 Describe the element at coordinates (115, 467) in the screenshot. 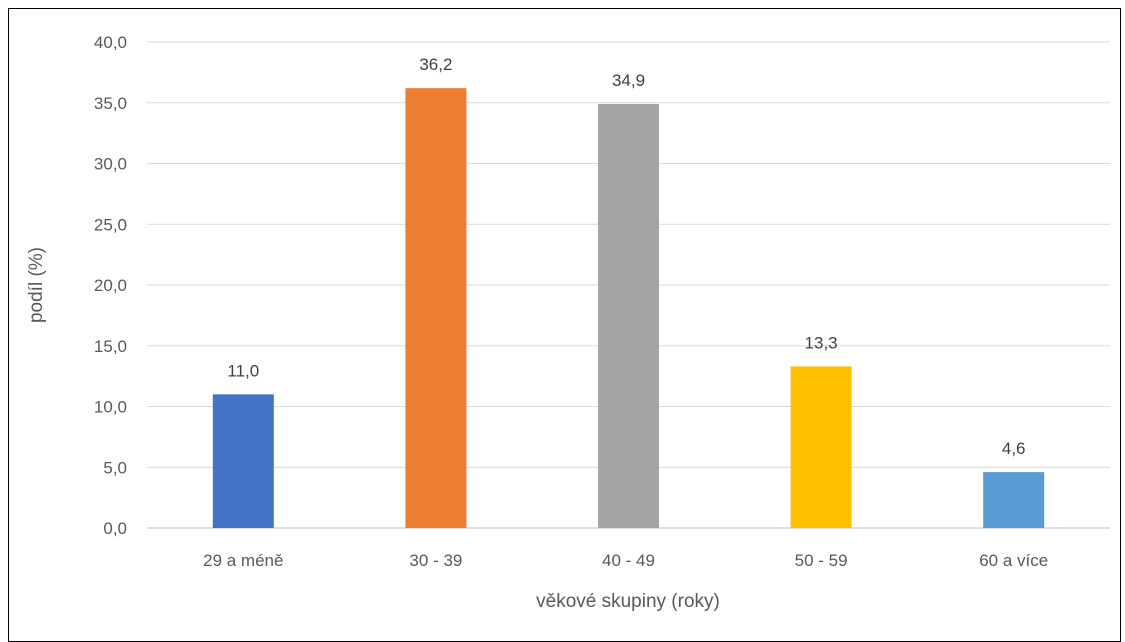

I see `y-tick-label: 5,0` at that location.